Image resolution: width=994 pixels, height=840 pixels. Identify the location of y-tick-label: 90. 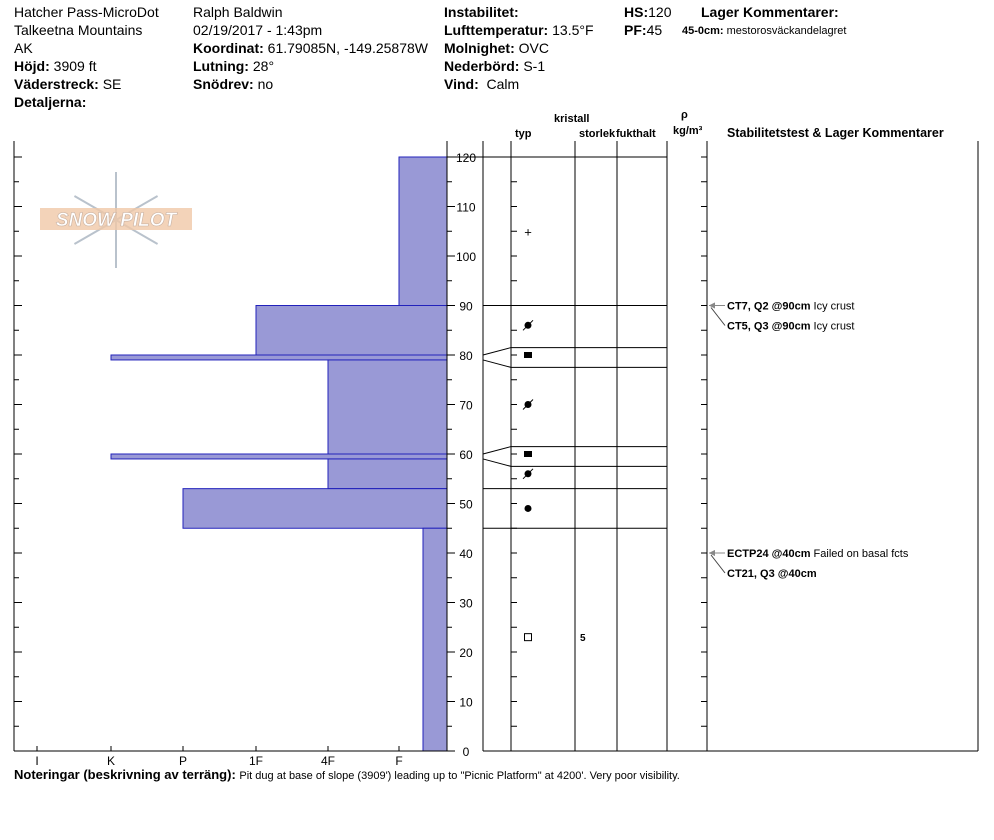
(466, 307).